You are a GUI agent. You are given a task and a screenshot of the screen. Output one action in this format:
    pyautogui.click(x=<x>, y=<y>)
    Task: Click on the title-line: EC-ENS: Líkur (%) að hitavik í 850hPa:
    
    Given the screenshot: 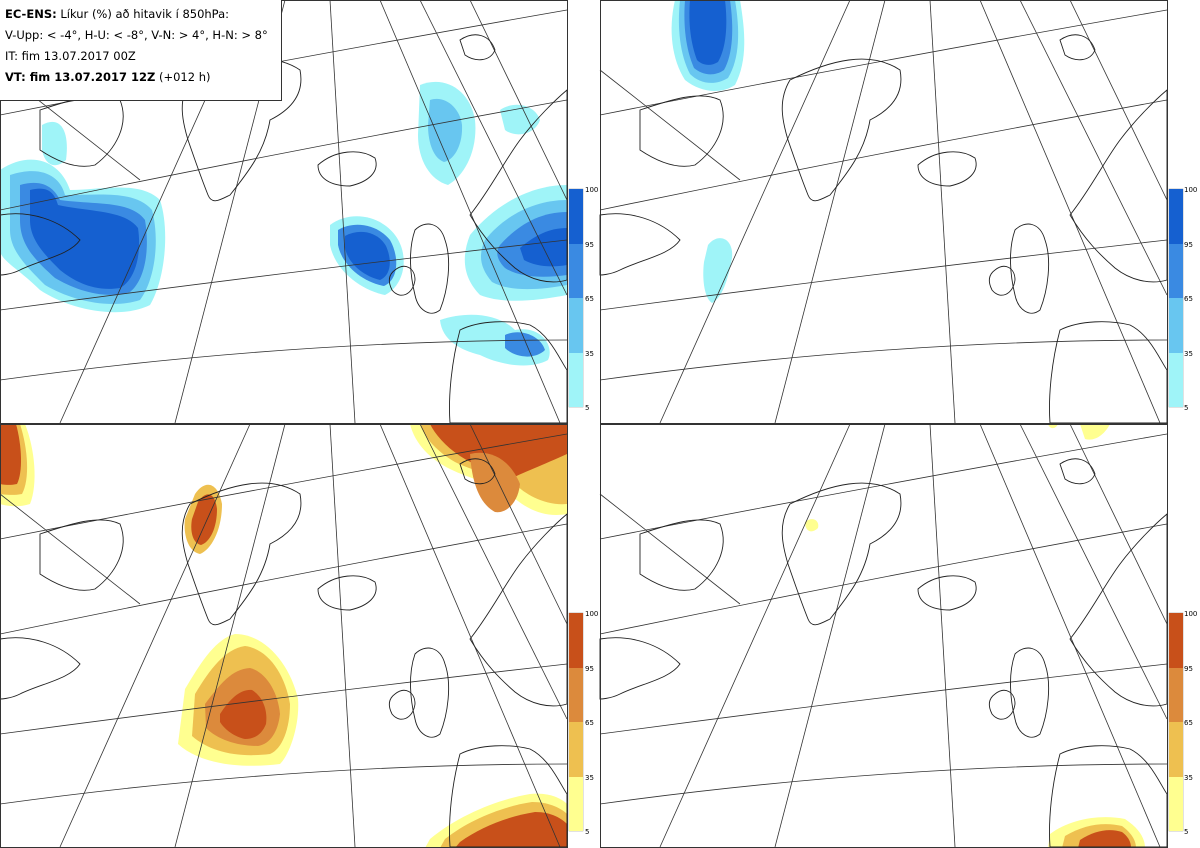 What is the action you would take?
    pyautogui.click(x=143, y=16)
    